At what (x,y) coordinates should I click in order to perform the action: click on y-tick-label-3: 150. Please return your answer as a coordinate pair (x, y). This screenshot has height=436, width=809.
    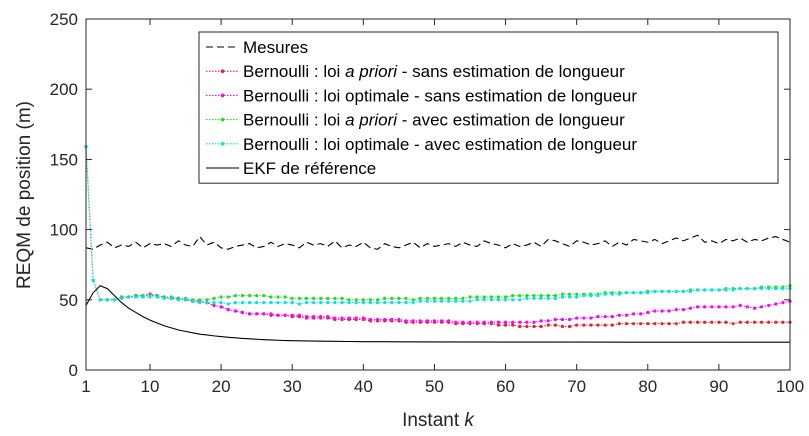
    Looking at the image, I should click on (64, 159).